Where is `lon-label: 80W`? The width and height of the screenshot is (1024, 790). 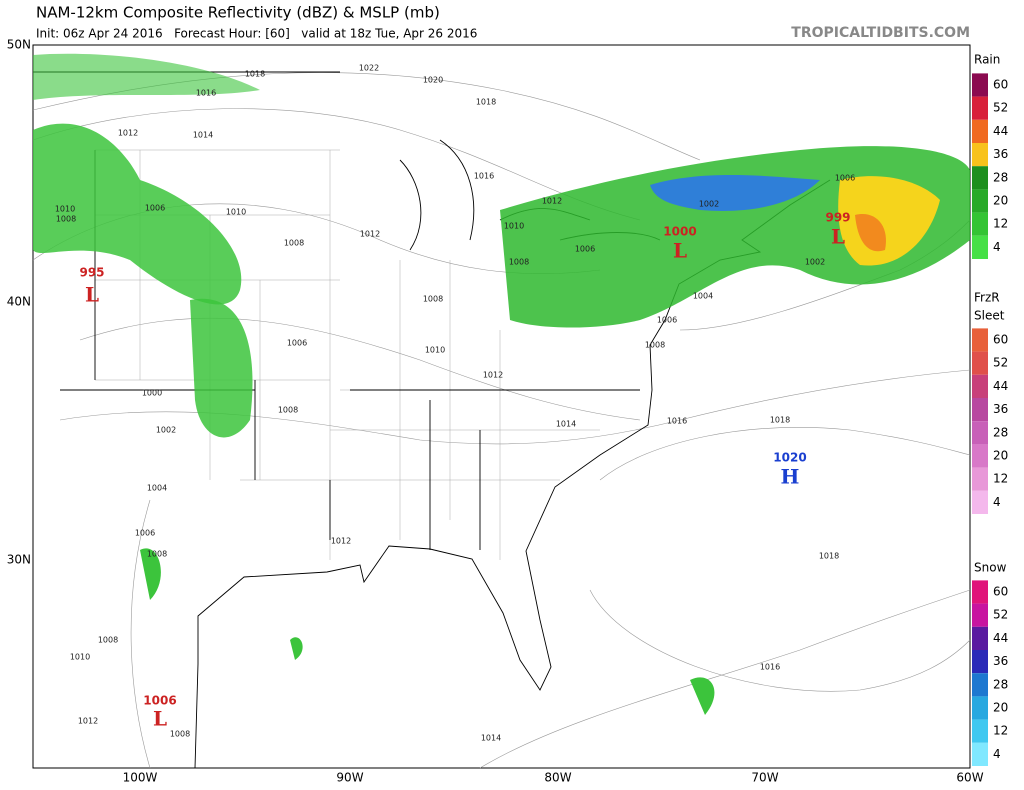
lon-label: 80W is located at coordinates (557, 778).